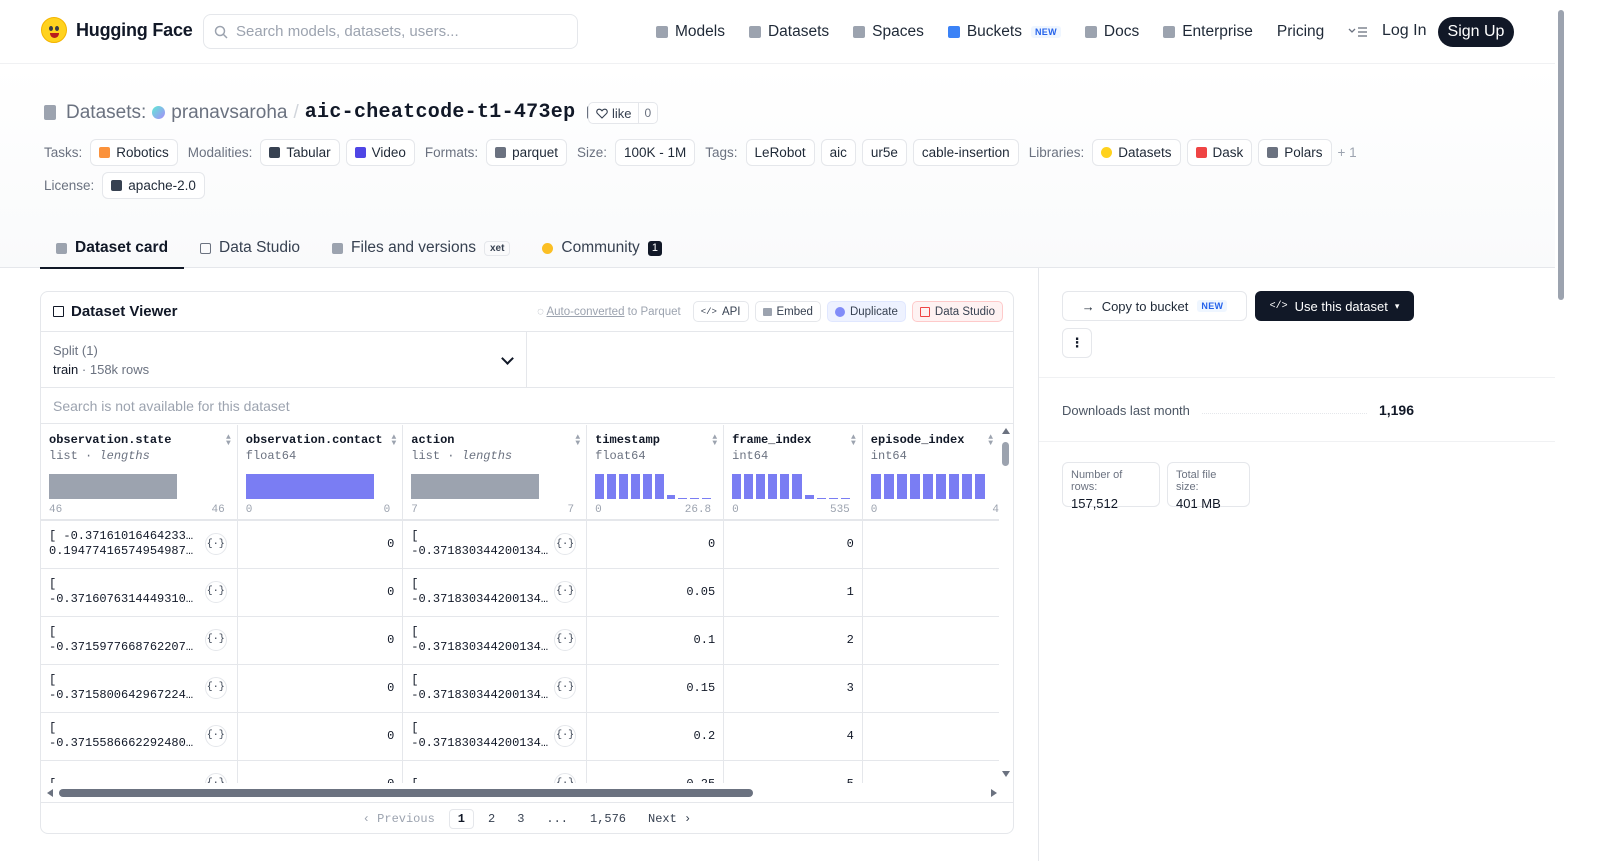 This screenshot has height=861, width=1600. Describe the element at coordinates (788, 32) in the screenshot. I see `nav-datasets: Datasets` at that location.